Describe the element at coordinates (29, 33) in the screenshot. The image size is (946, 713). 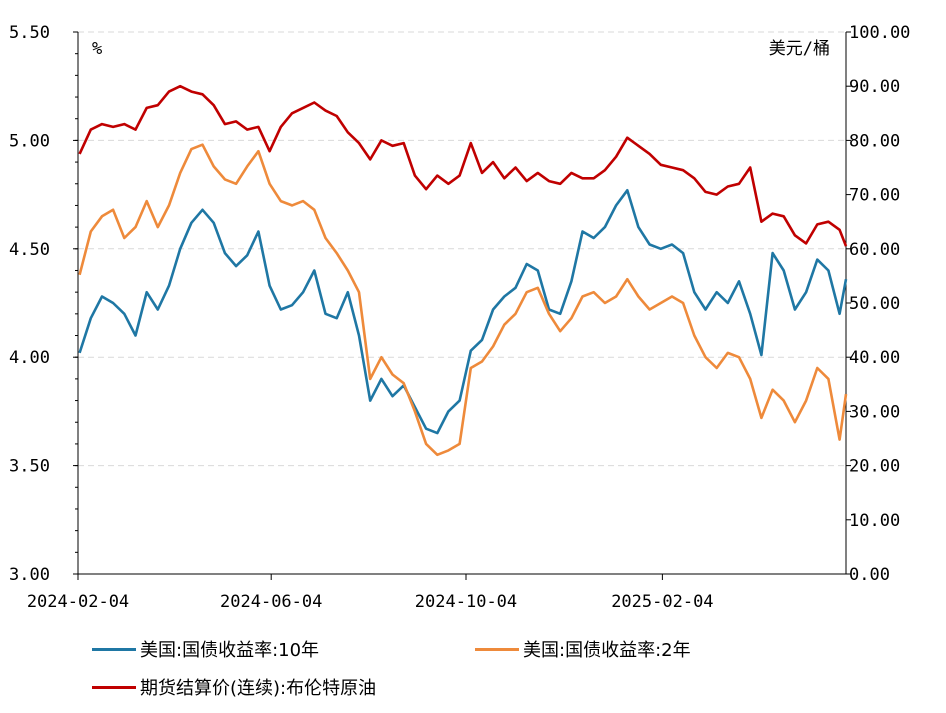
I see `left-tick-label: 5.50` at that location.